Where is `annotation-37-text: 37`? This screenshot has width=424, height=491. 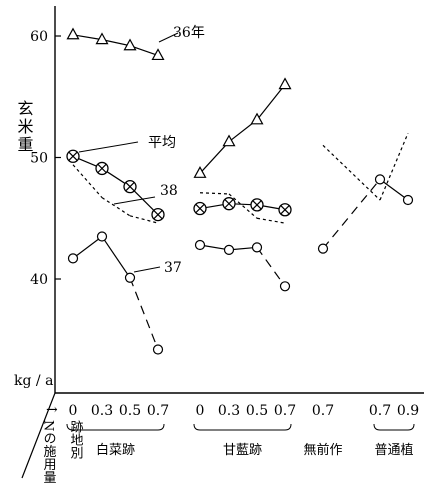 annotation-37-text: 37 is located at coordinates (173, 268).